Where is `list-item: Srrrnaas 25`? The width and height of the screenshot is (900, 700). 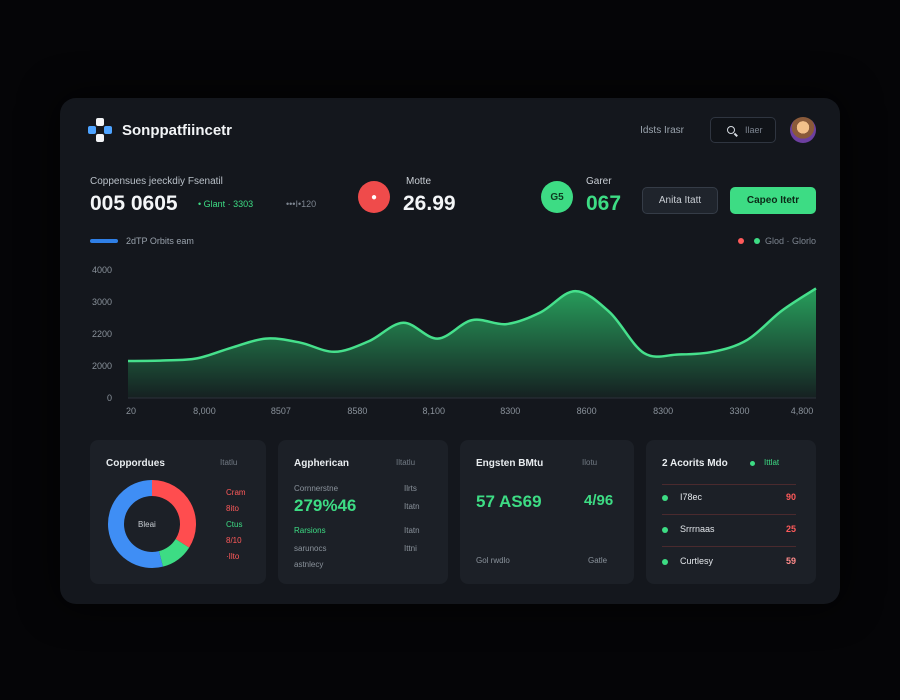 list-item: Srrrnaas 25 is located at coordinates (729, 531).